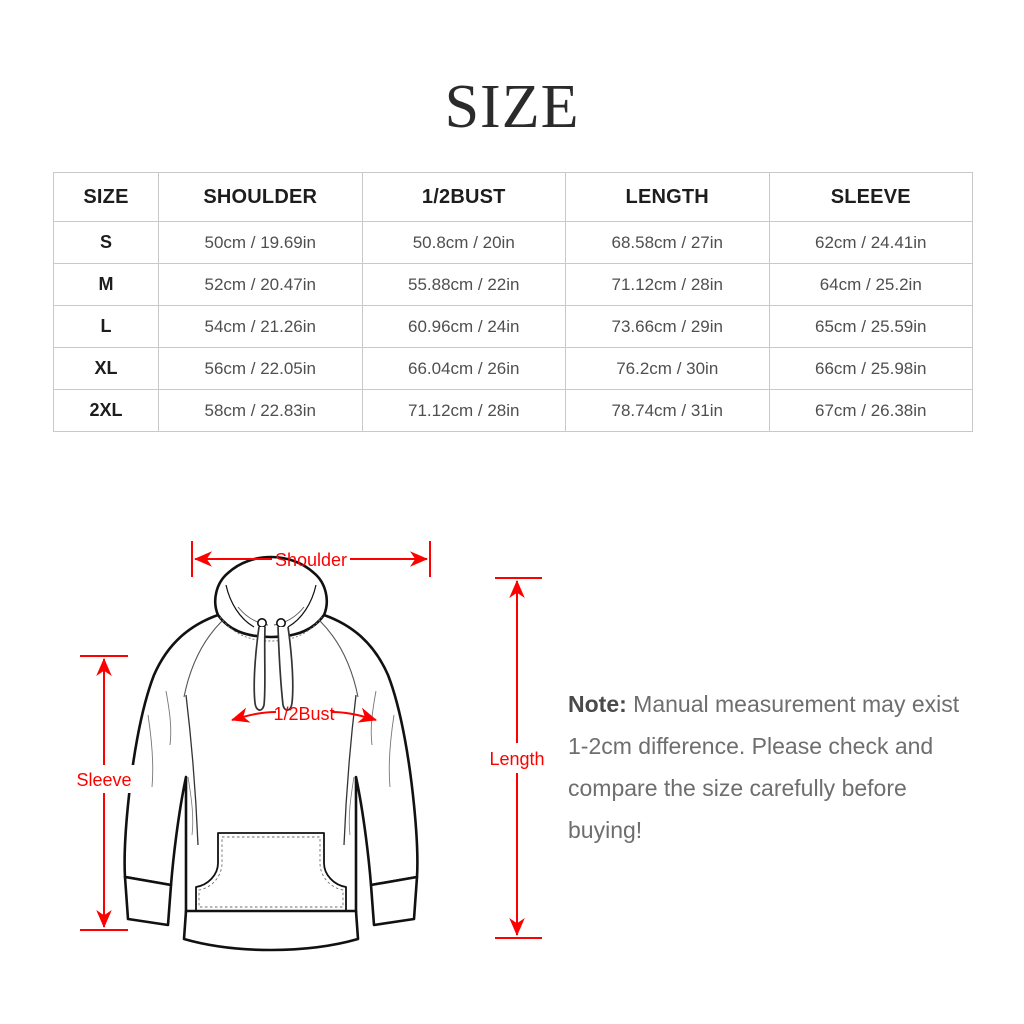  What do you see at coordinates (285, 668) in the screenshot?
I see `drawstring-right` at bounding box center [285, 668].